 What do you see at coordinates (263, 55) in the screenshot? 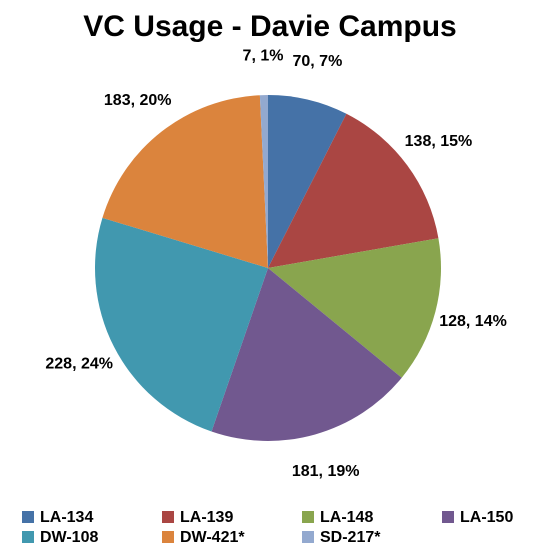
I see `data-label: 7, 1%` at bounding box center [263, 55].